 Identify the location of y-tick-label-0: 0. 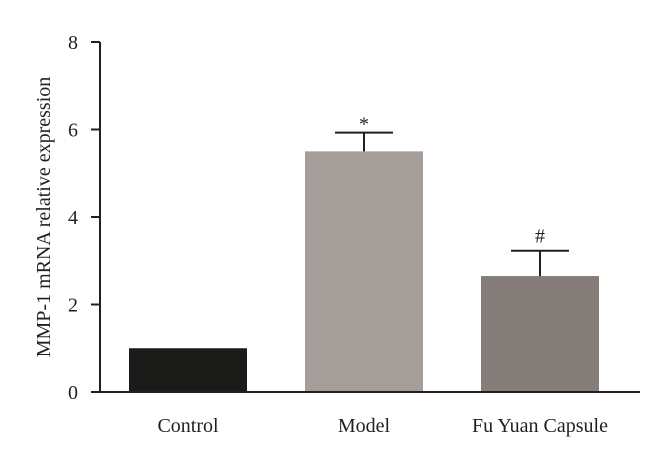
(73, 393).